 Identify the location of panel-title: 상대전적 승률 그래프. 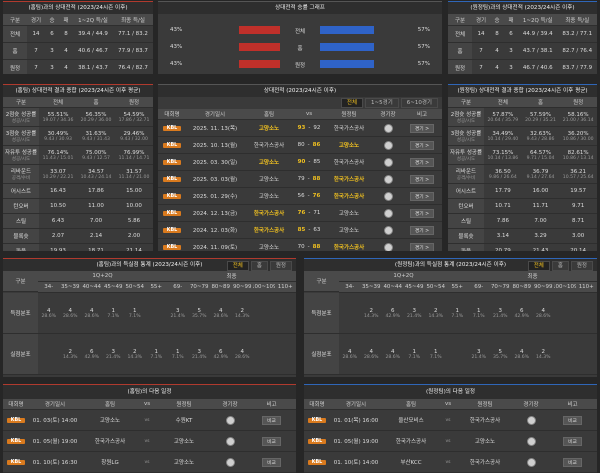
(300, 8).